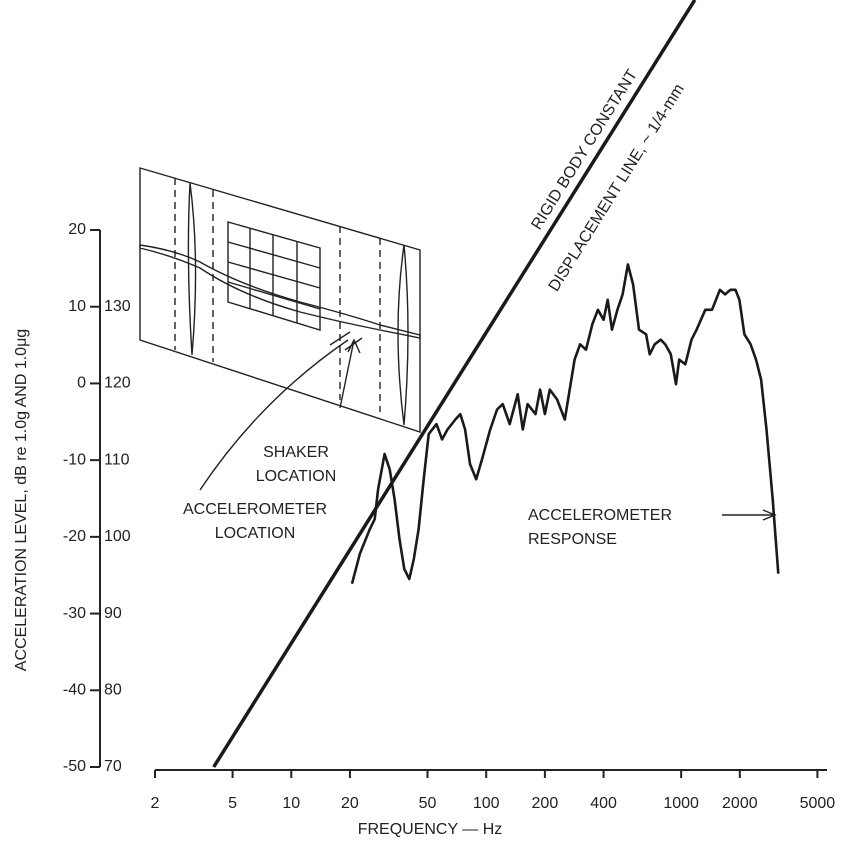  I want to click on y-tick-label: -50, so click(74, 766).